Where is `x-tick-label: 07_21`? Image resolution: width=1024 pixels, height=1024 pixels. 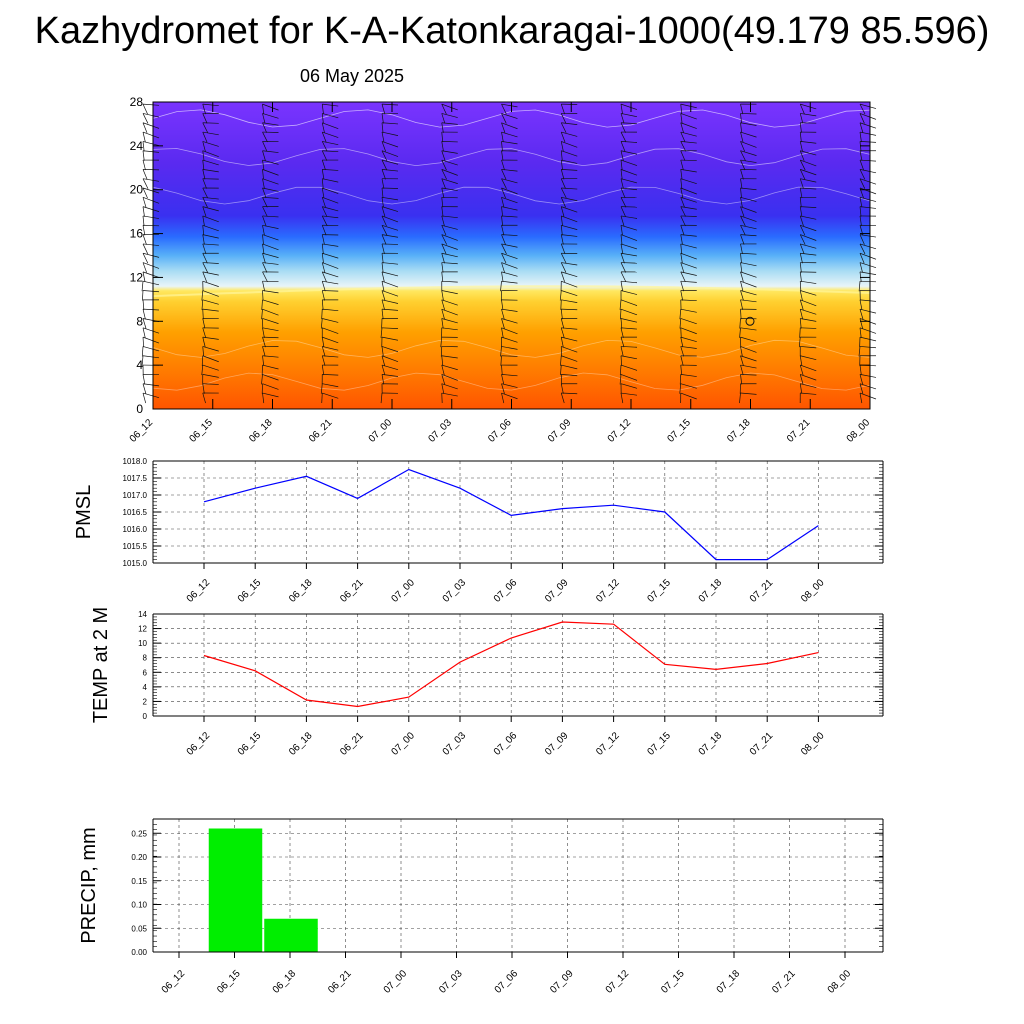
x-tick-label: 07_21 is located at coordinates (784, 982).